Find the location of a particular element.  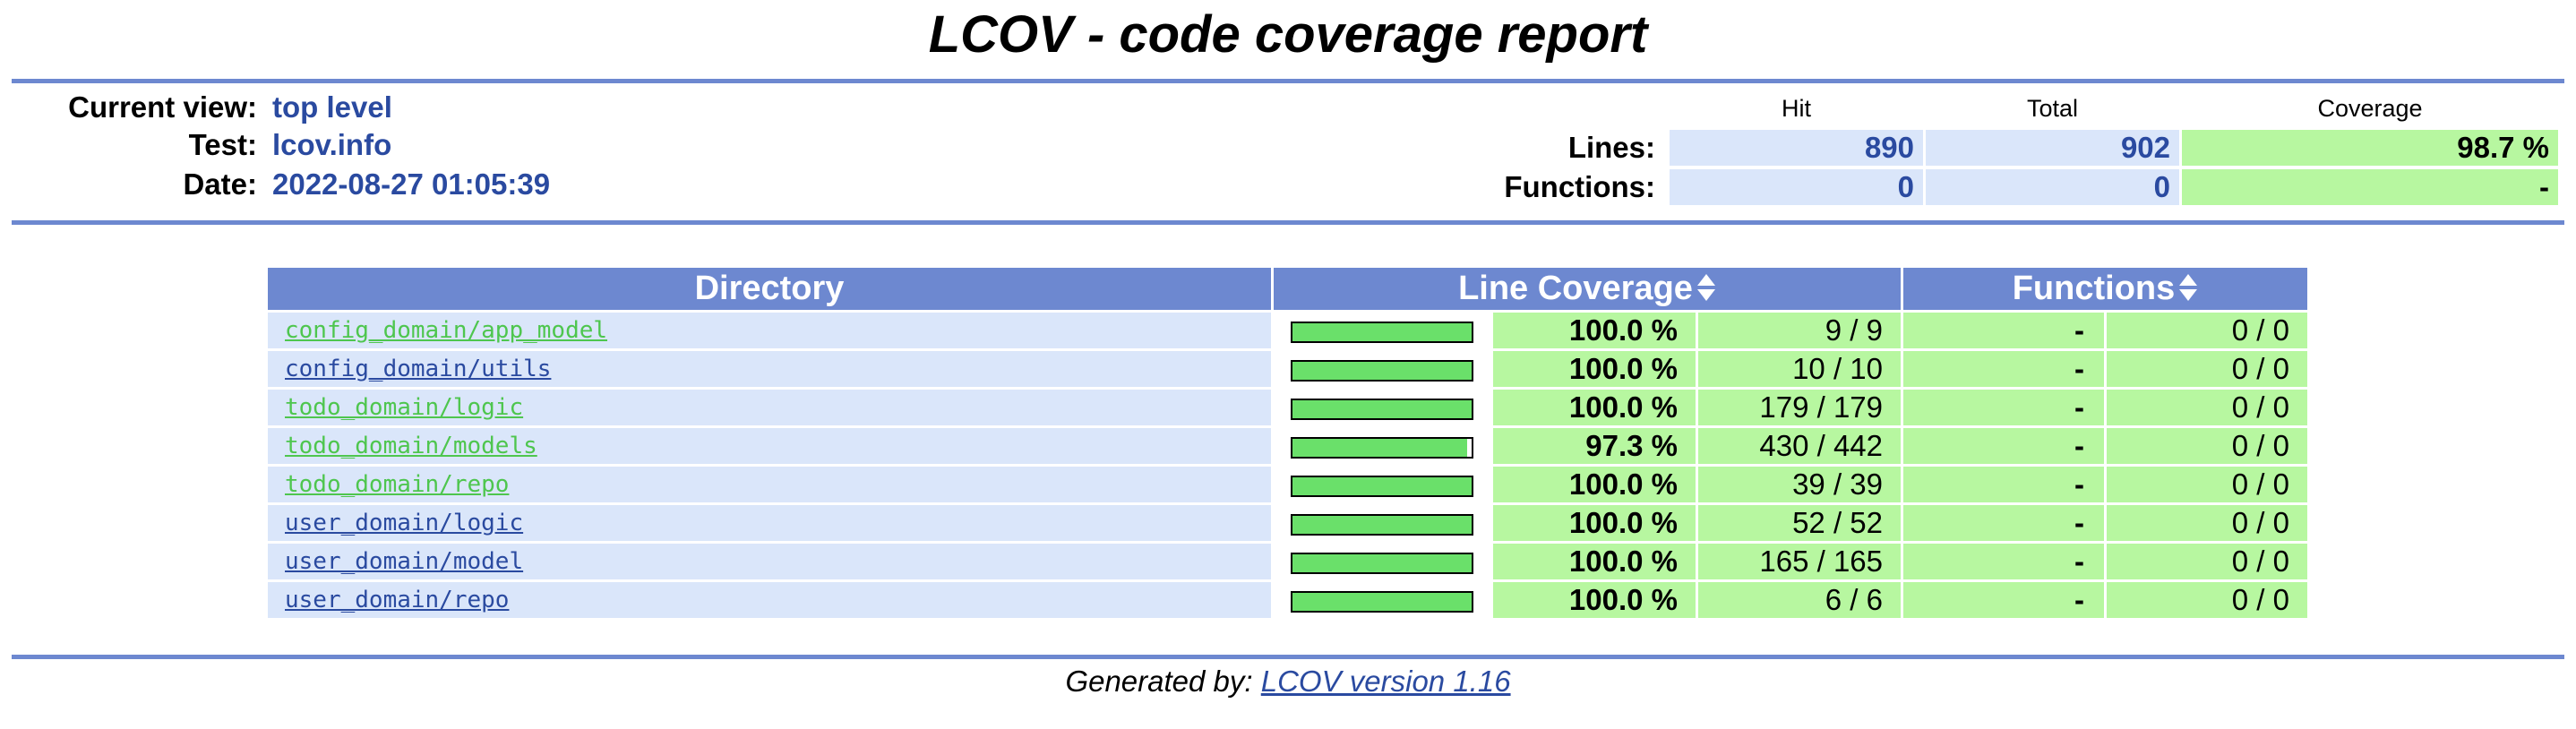

directory-cell: todo_domain/logic is located at coordinates (769, 407).